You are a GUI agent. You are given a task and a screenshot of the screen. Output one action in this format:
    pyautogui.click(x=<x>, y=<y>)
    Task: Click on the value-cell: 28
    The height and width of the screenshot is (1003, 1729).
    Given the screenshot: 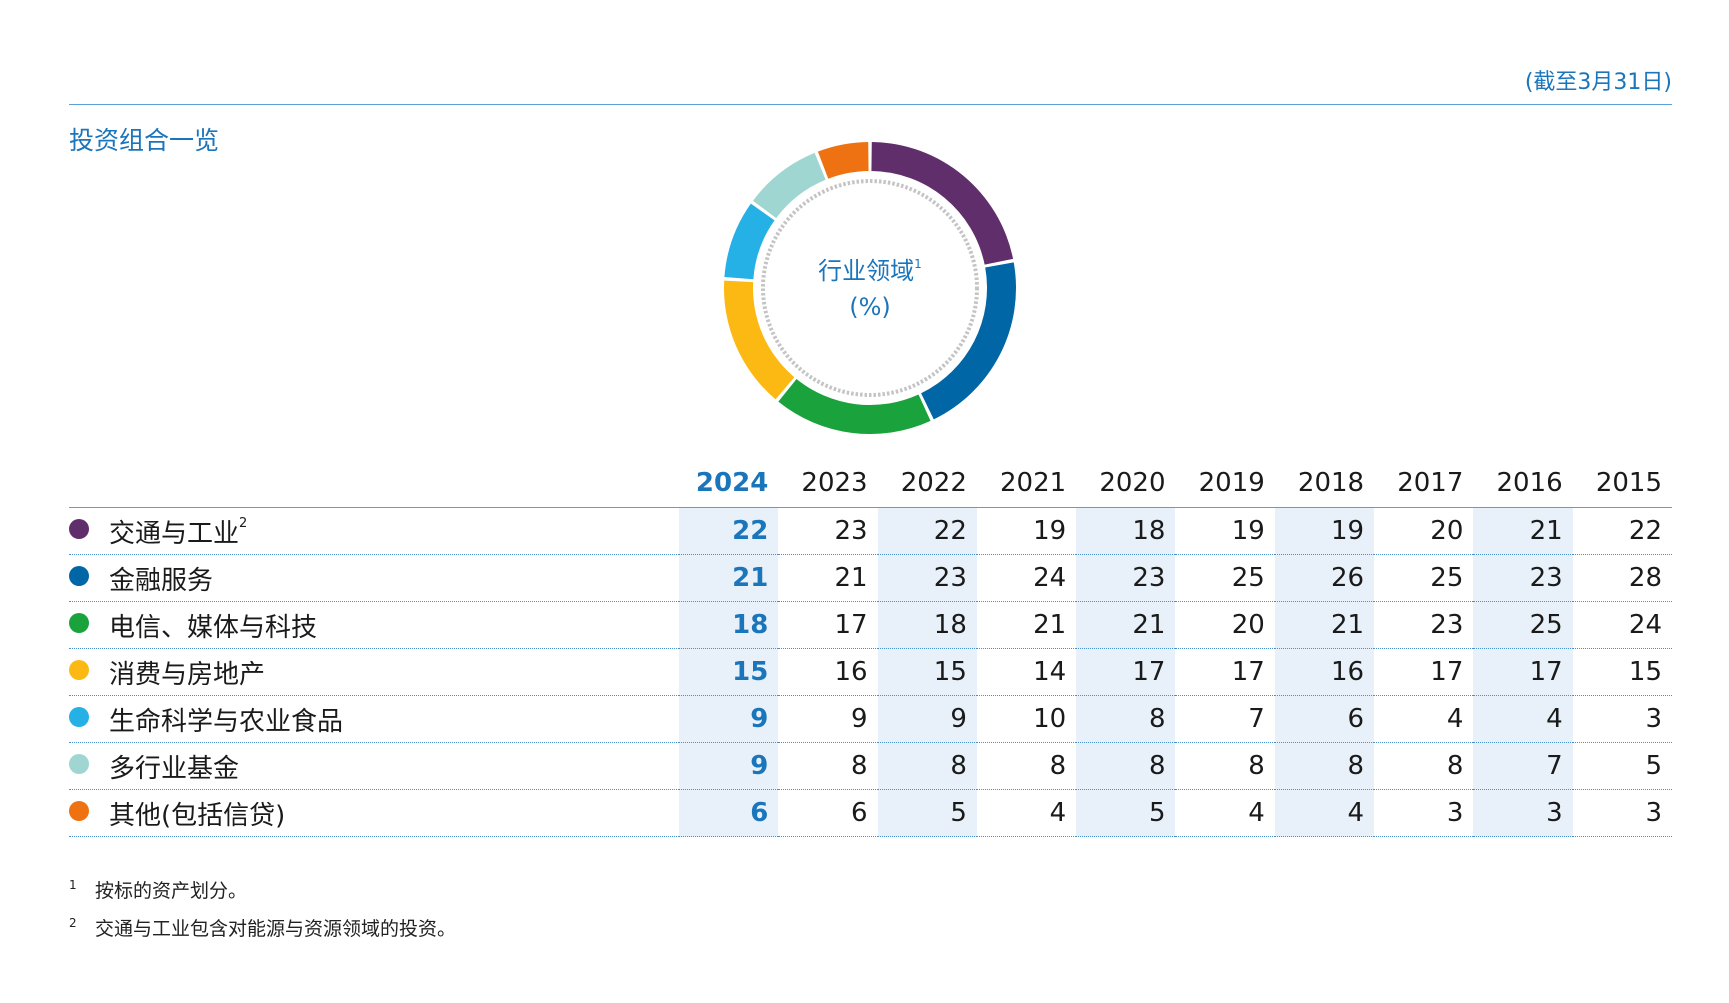 What is the action you would take?
    pyautogui.click(x=1622, y=578)
    